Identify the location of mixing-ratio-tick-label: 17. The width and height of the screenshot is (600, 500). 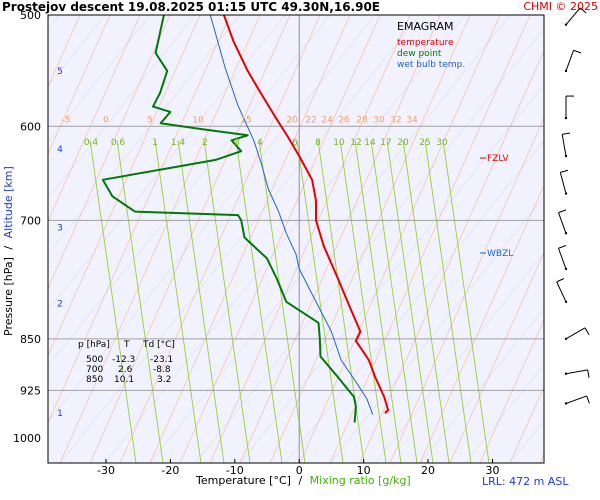
(385, 143).